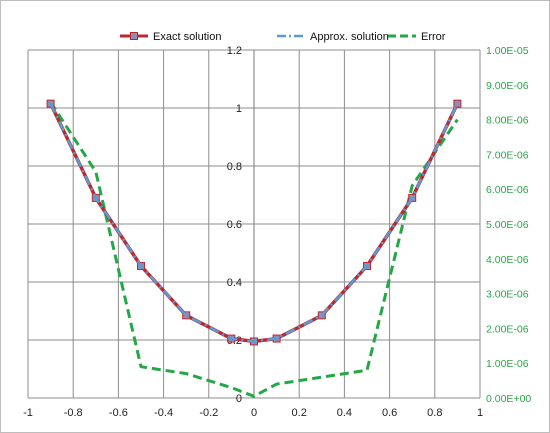 The width and height of the screenshot is (550, 433). What do you see at coordinates (507, 329) in the screenshot?
I see `y2-tick-label: 2.00E-06` at bounding box center [507, 329].